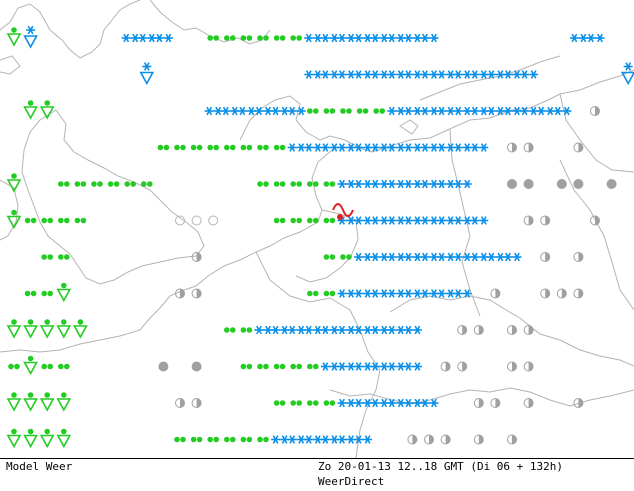  I want to click on coastline-denmark, so click(306, 124).